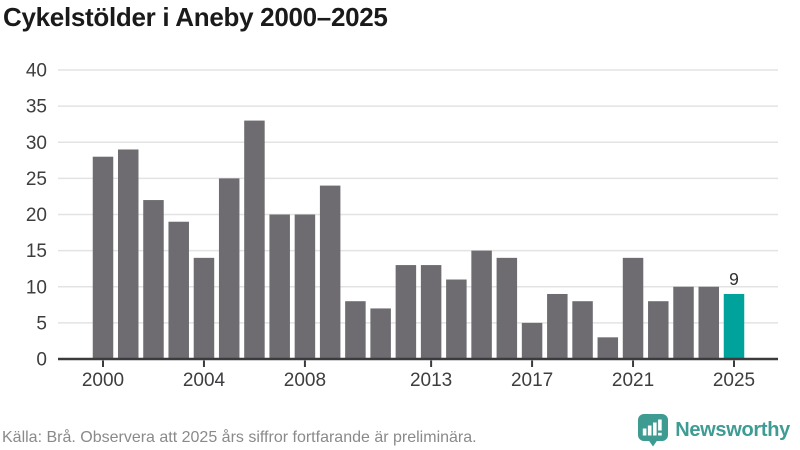  I want to click on bar-2011, so click(380, 333).